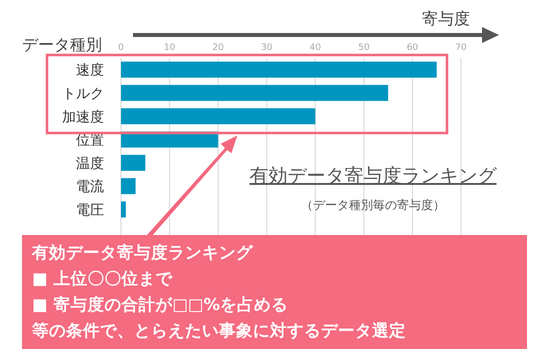 The image size is (540, 360). Describe the element at coordinates (412, 48) in the screenshot. I see `x-tick-label: 60` at that location.